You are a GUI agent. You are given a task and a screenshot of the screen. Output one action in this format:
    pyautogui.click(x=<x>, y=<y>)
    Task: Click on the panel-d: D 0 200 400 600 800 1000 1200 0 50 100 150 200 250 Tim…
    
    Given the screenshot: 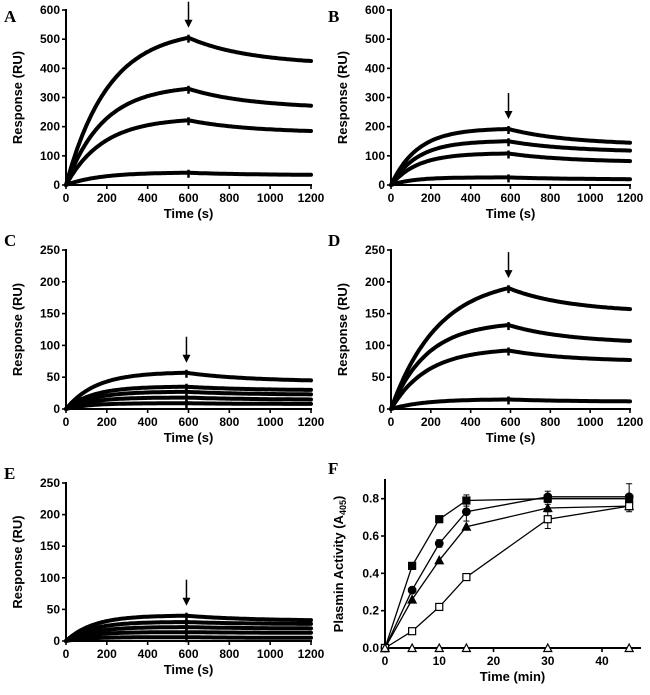 What is the action you would take?
    pyautogui.click(x=486, y=338)
    